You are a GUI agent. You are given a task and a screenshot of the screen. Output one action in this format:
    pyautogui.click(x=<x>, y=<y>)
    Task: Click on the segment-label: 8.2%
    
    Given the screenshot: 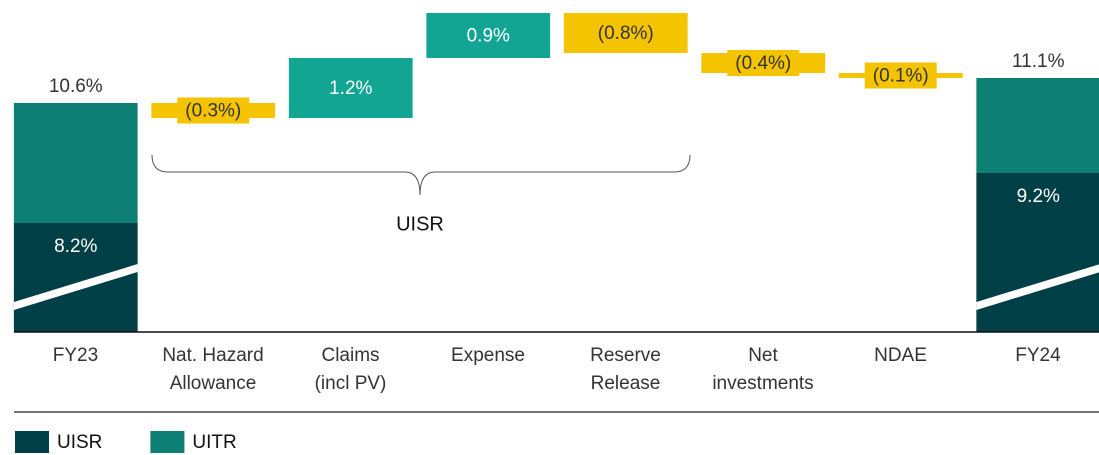 What is the action you would take?
    pyautogui.click(x=75, y=246)
    